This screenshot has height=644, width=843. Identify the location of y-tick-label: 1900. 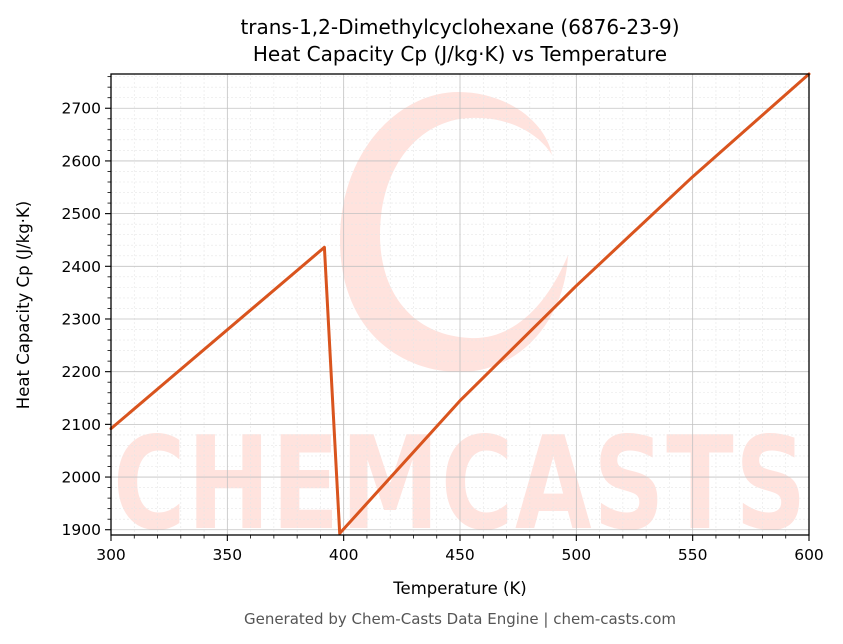
(81, 530).